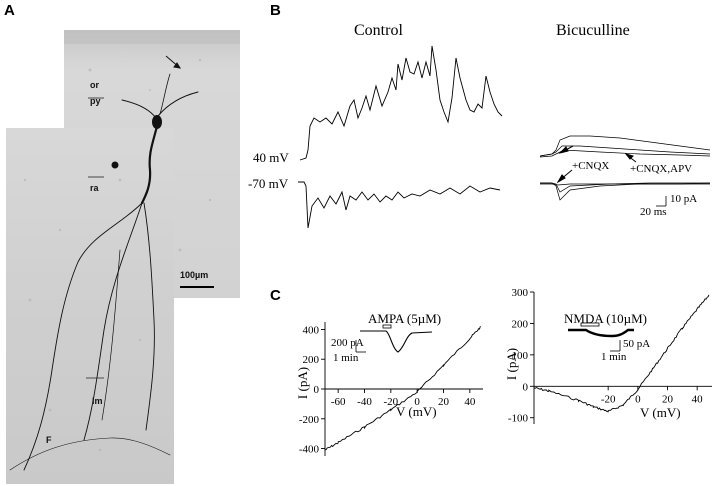  I want to click on nmda-inset-label: NMDA (10µM), so click(605, 318).